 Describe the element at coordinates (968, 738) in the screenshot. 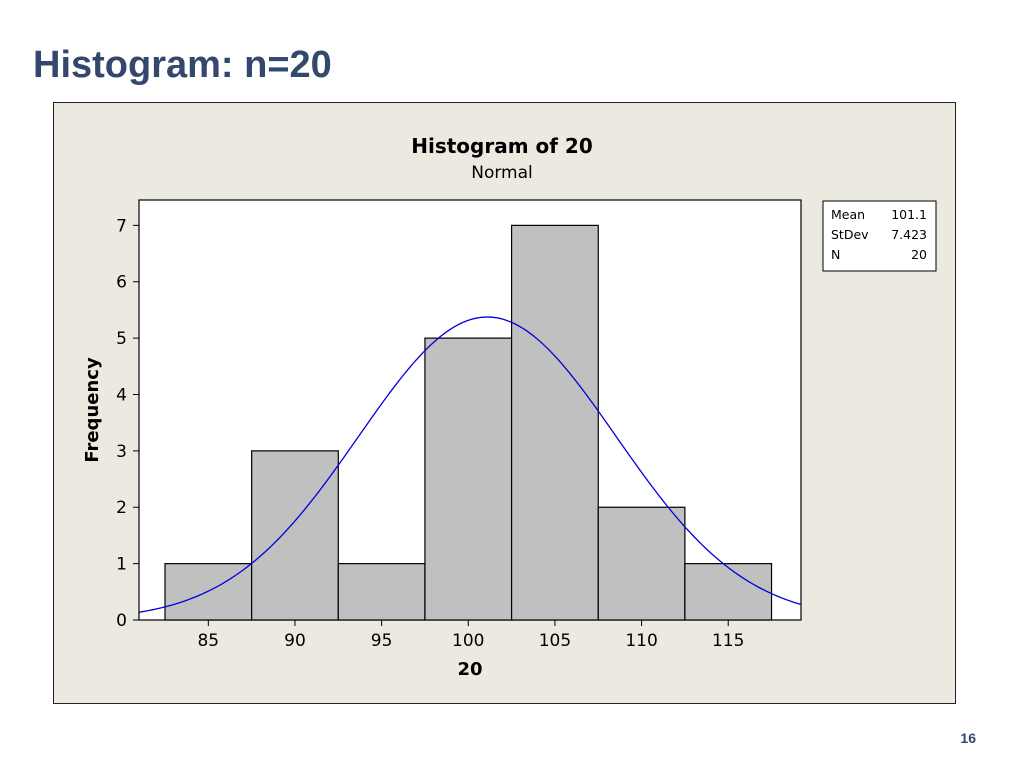

I see `page-number: 16` at that location.